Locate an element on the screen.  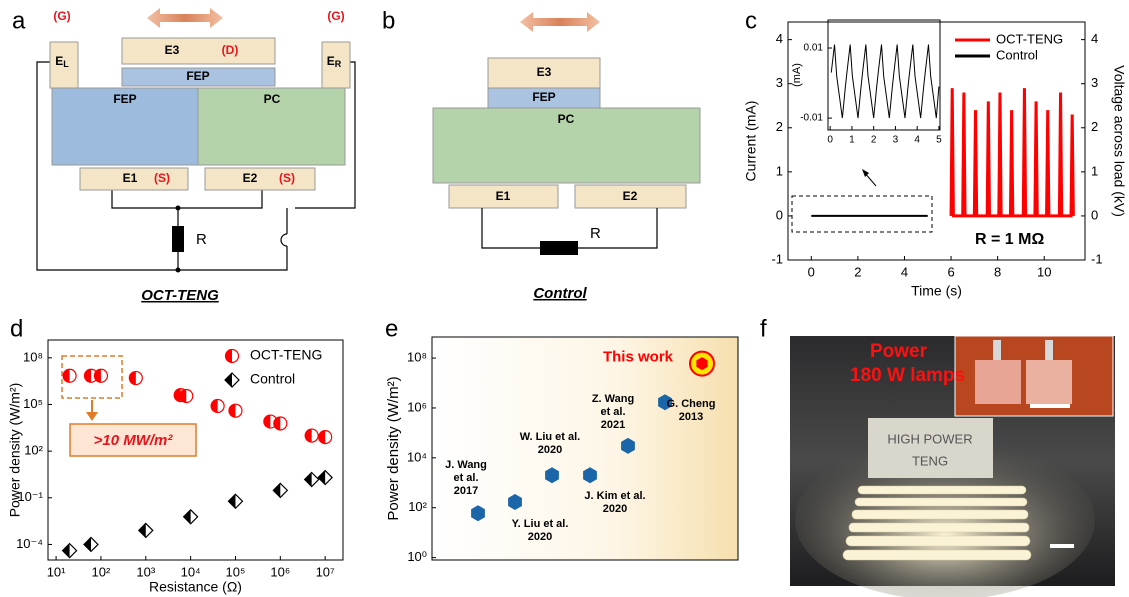
x-tick-label: 0 is located at coordinates (830, 140).